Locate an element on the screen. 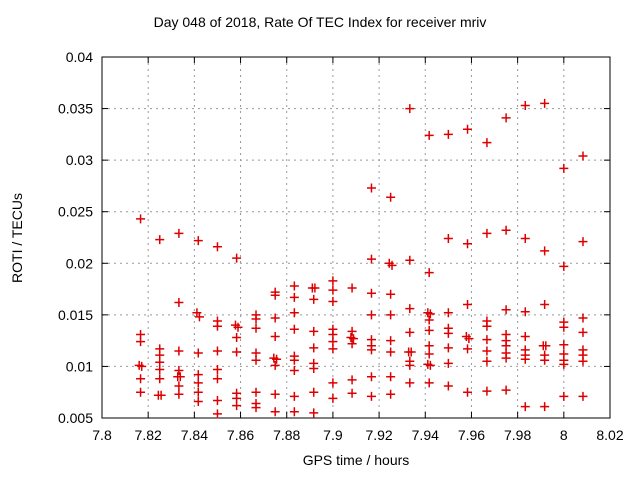 The width and height of the screenshot is (640, 480). x-tick-label: 7.96 is located at coordinates (471, 435).